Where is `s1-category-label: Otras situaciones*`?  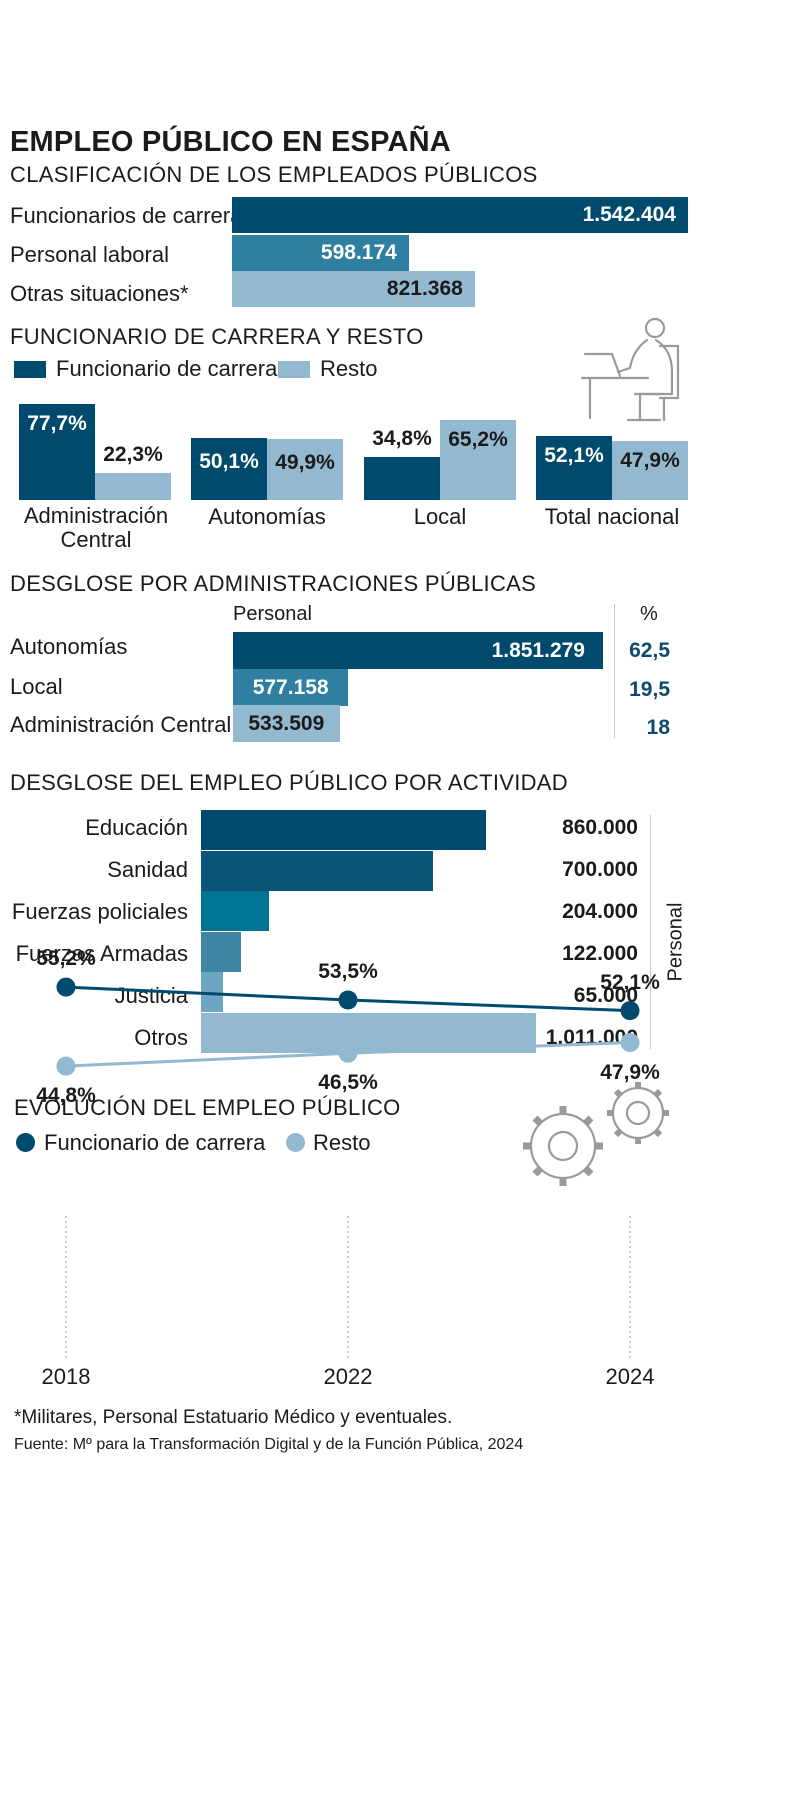 s1-category-label: Otras situaciones* is located at coordinates (99, 293).